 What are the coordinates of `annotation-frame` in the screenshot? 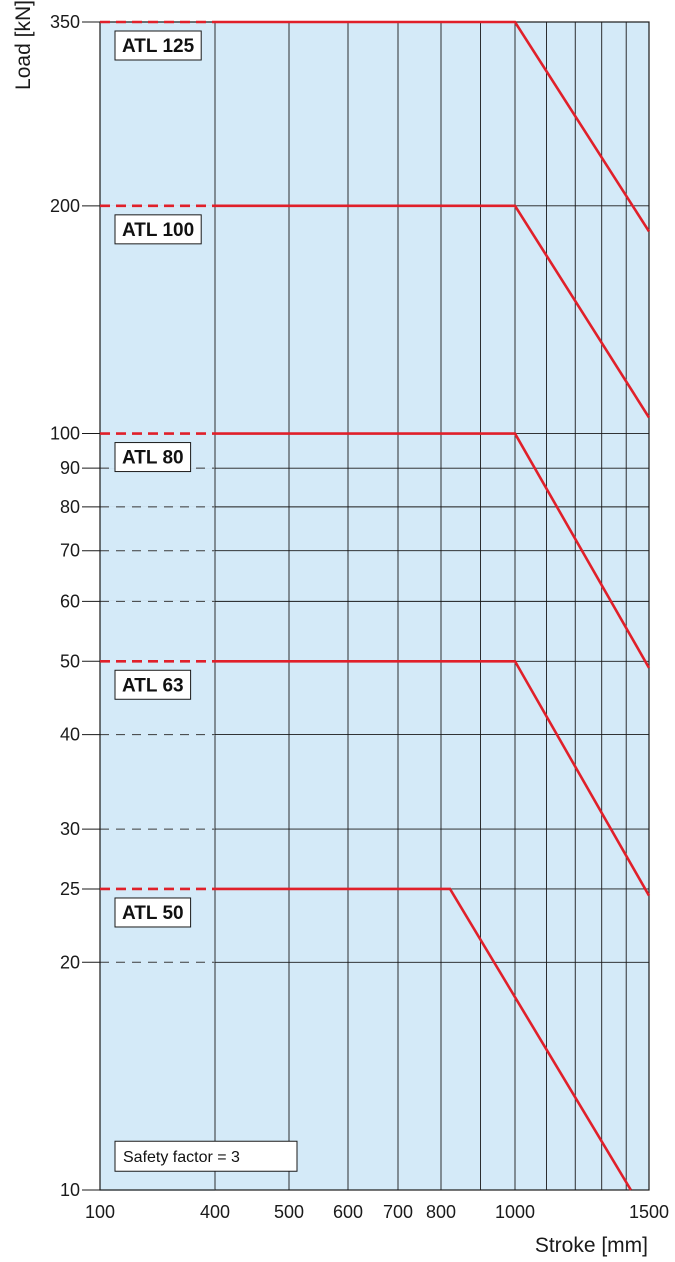 It's located at (206, 1156).